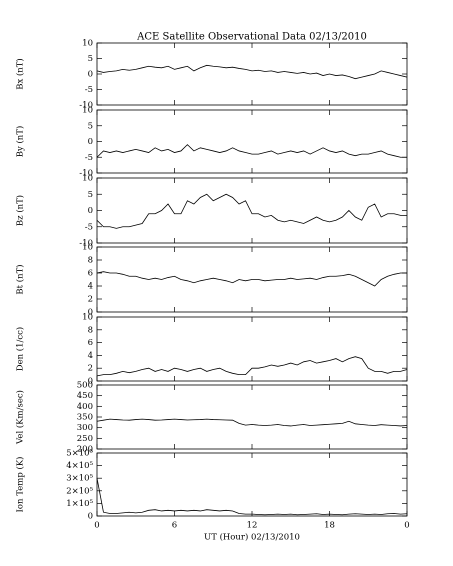 Image resolution: width=453 pixels, height=566 pixels. I want to click on y-axis-label: Ion Temp (K), so click(20, 485).